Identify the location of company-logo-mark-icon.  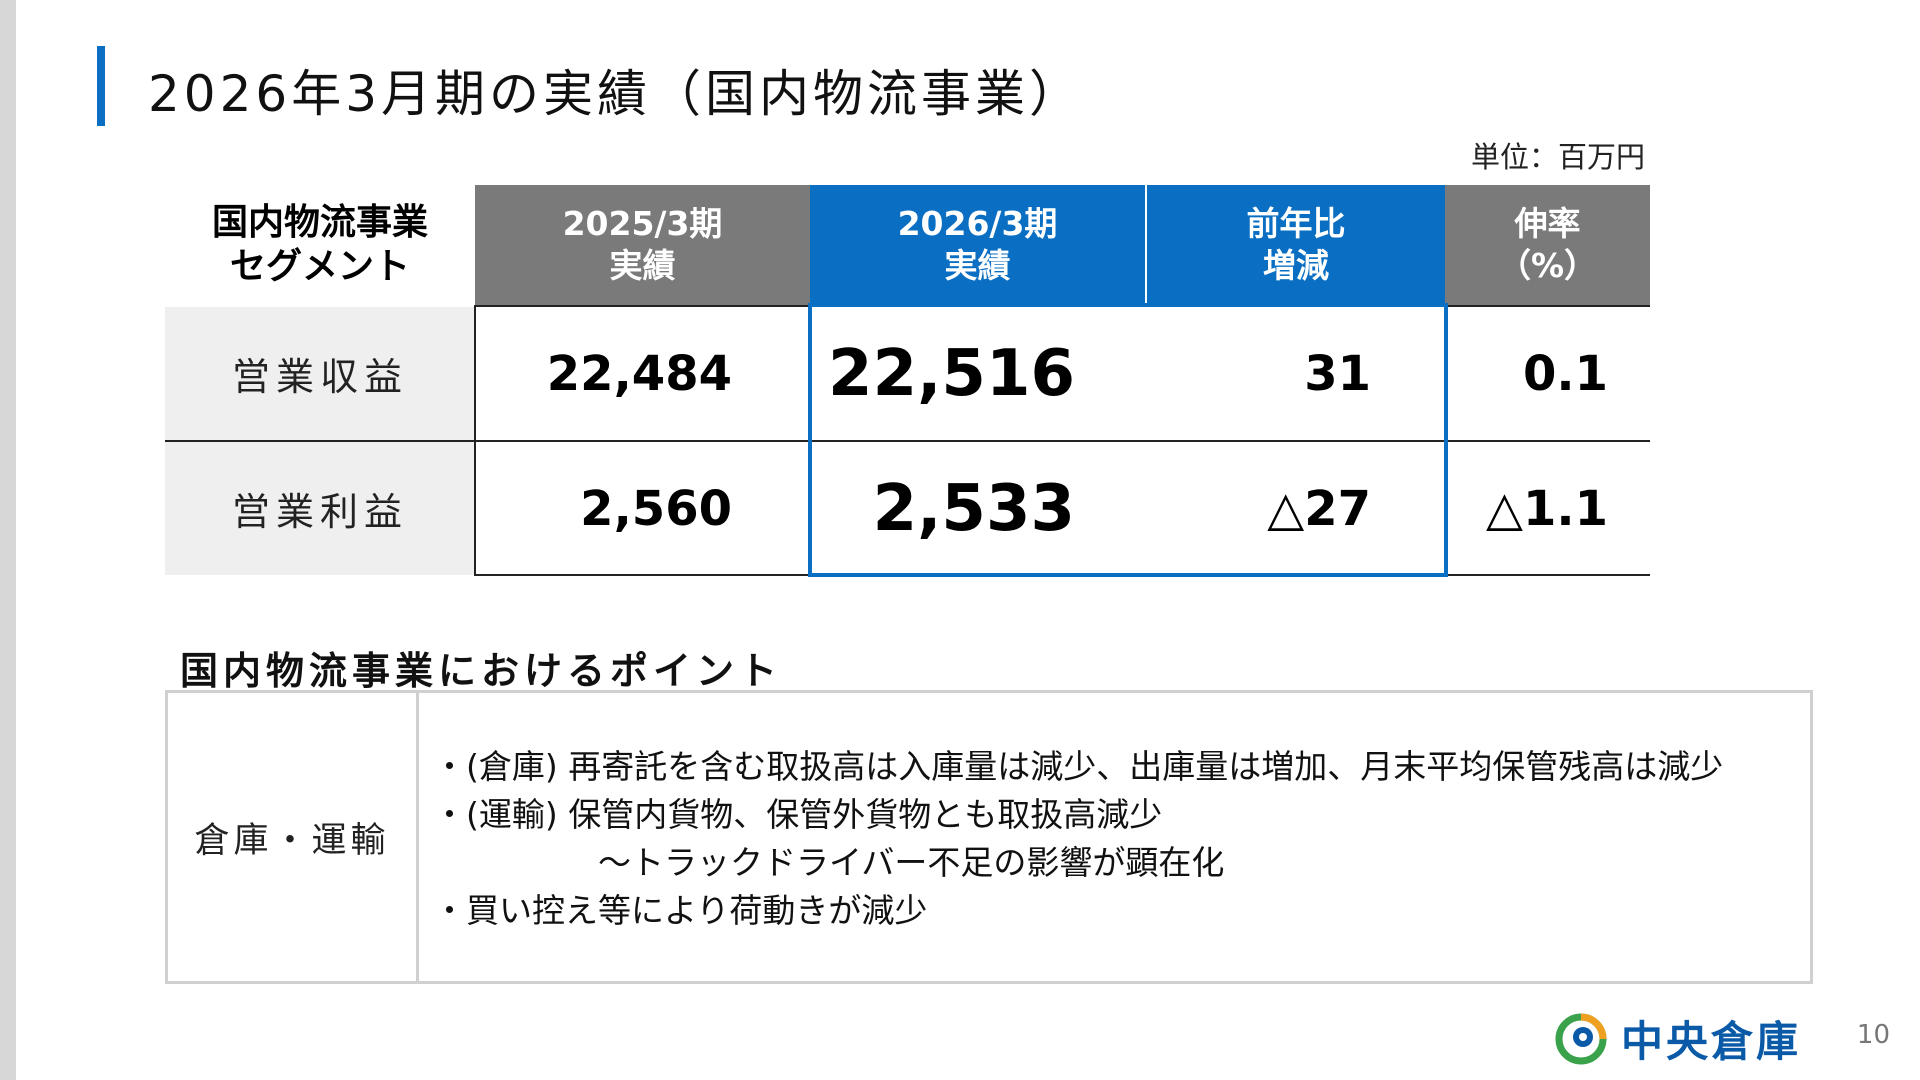
(1581, 1038).